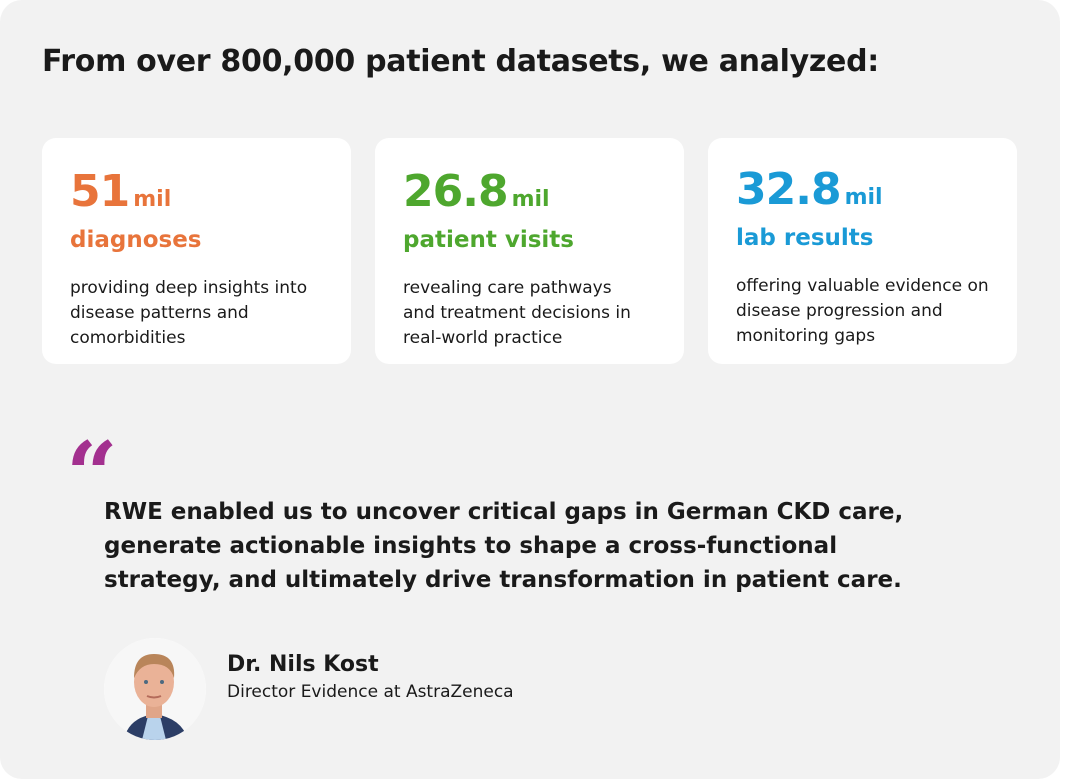  What do you see at coordinates (100, 191) in the screenshot?
I see `stat-number: 51` at bounding box center [100, 191].